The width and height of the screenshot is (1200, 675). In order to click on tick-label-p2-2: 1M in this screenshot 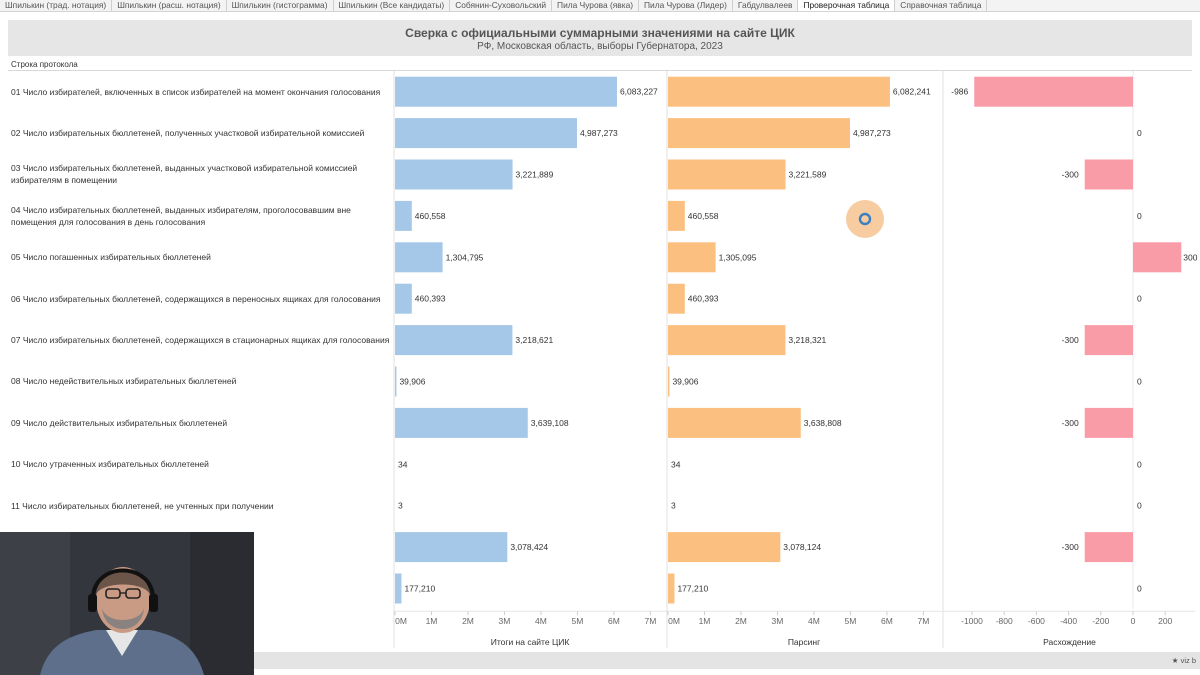, I will do `click(705, 621)`.